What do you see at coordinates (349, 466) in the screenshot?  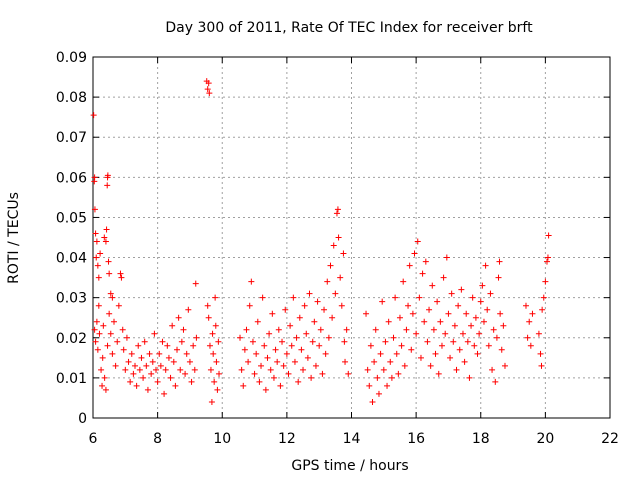 I see `x-axis-label: GPS time / hours` at bounding box center [349, 466].